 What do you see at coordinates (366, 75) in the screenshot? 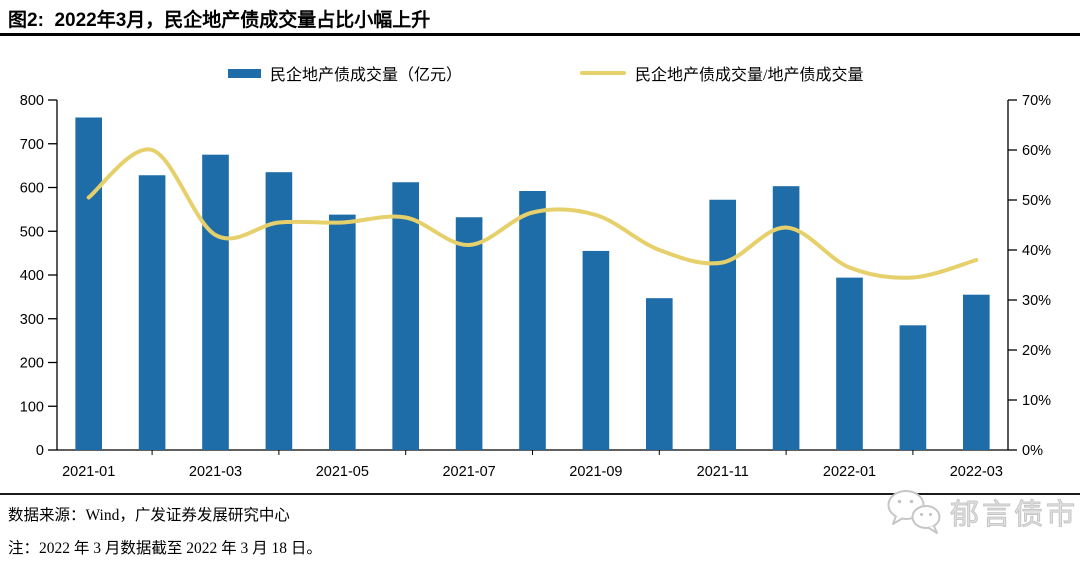
I see `bar-series-label: 民企地产债成交量（亿元）` at bounding box center [366, 75].